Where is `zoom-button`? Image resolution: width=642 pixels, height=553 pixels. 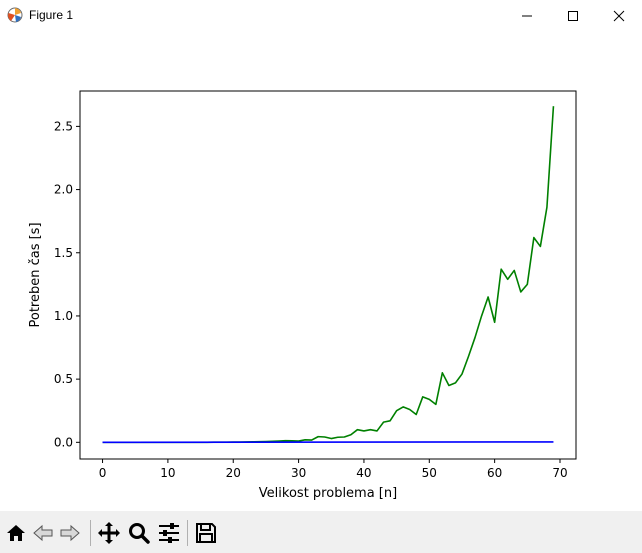
zoom-button is located at coordinates (139, 533).